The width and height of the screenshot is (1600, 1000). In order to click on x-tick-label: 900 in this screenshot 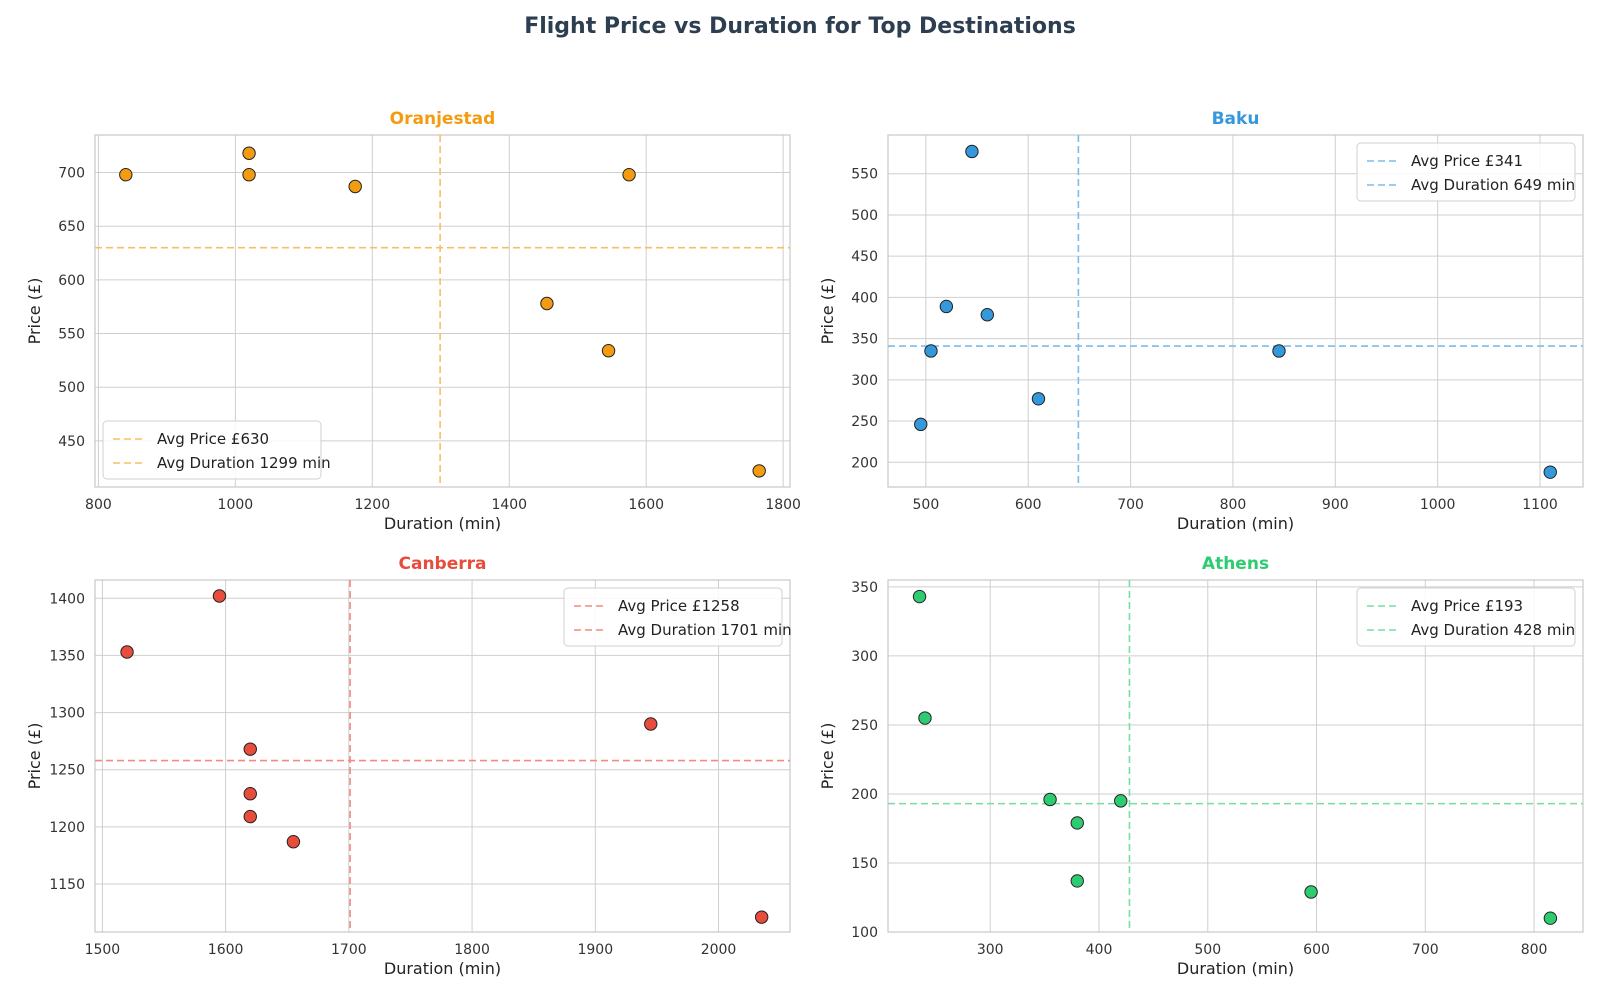, I will do `click(1335, 505)`.